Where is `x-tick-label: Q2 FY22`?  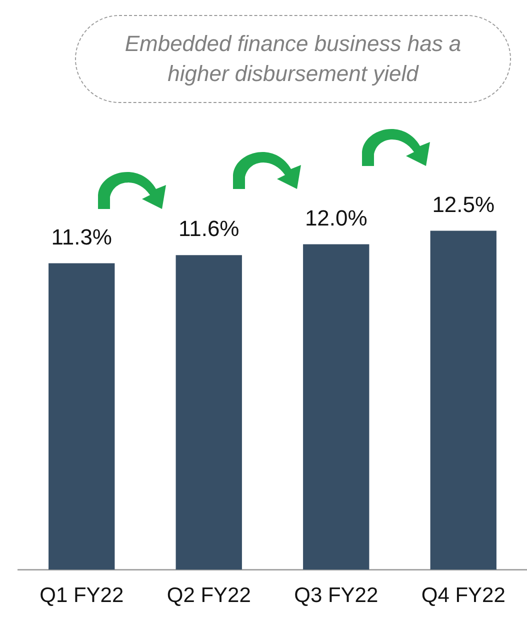 x-tick-label: Q2 FY22 is located at coordinates (208, 596).